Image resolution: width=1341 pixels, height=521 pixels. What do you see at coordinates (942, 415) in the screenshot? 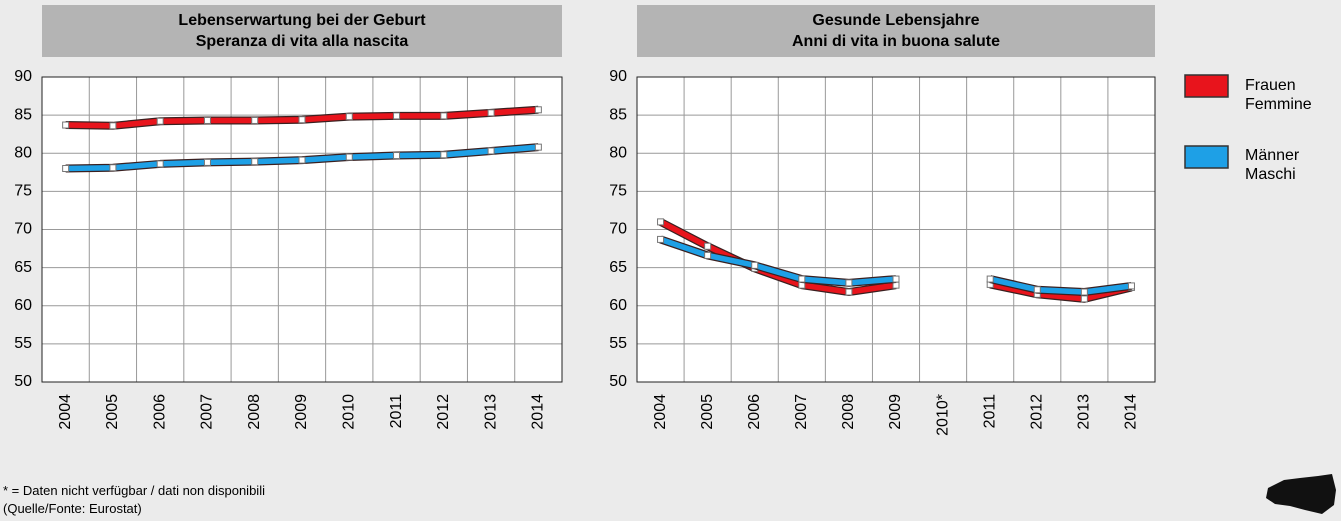
I see `x-tick-label: 2010*` at bounding box center [942, 415].